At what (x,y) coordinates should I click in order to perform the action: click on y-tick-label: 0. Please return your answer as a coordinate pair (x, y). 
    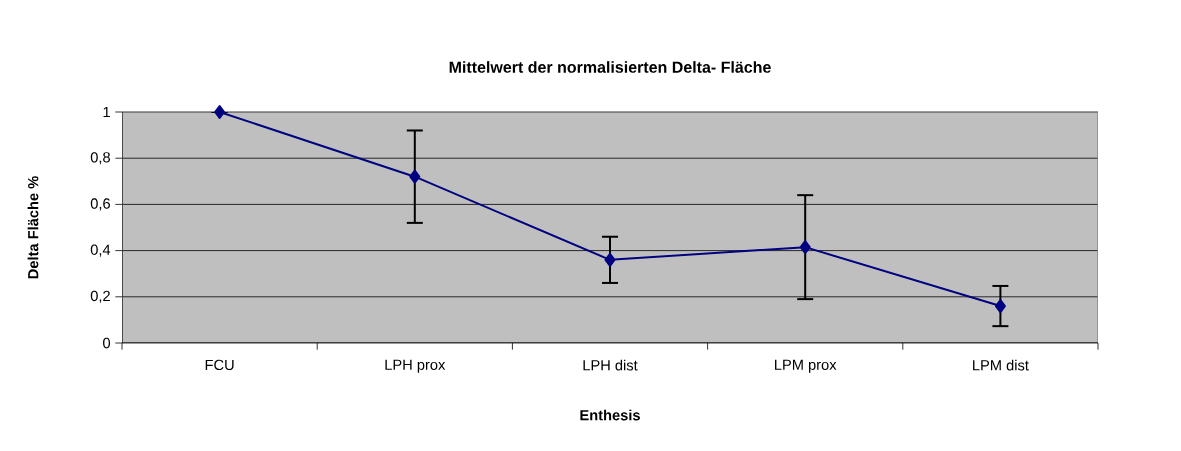
    Looking at the image, I should click on (107, 343).